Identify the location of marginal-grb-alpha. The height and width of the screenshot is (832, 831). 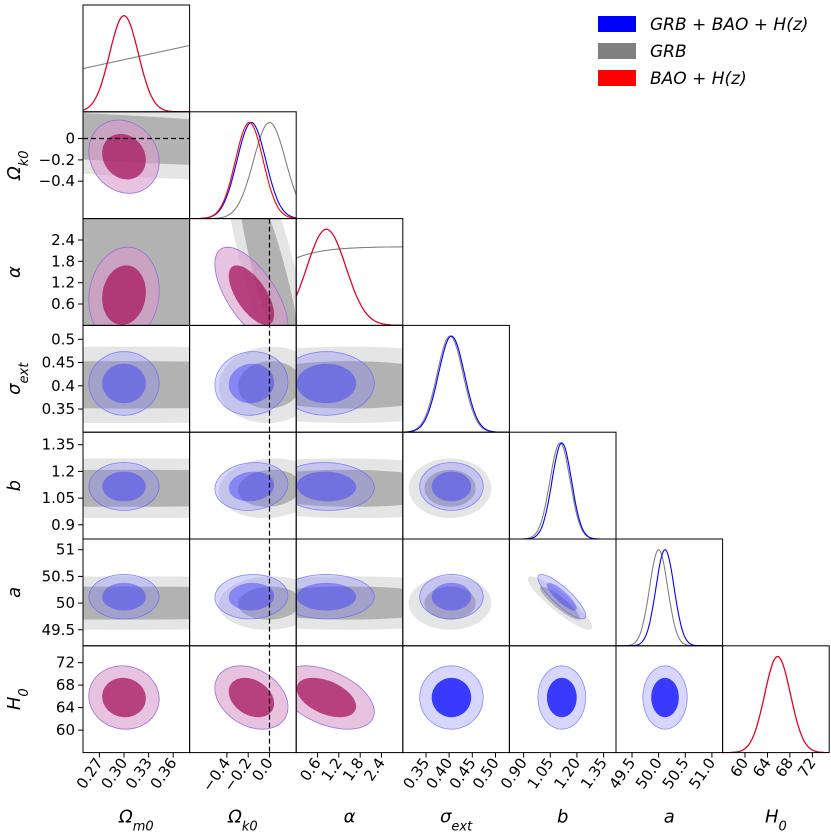
(349, 252).